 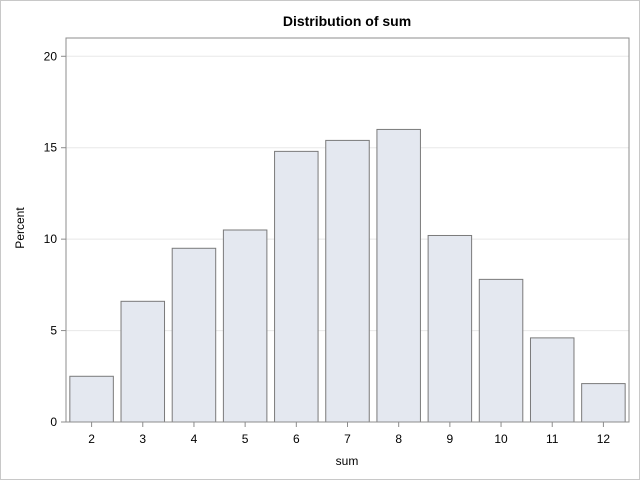 I want to click on x-tick-label: 12, so click(x=604, y=439).